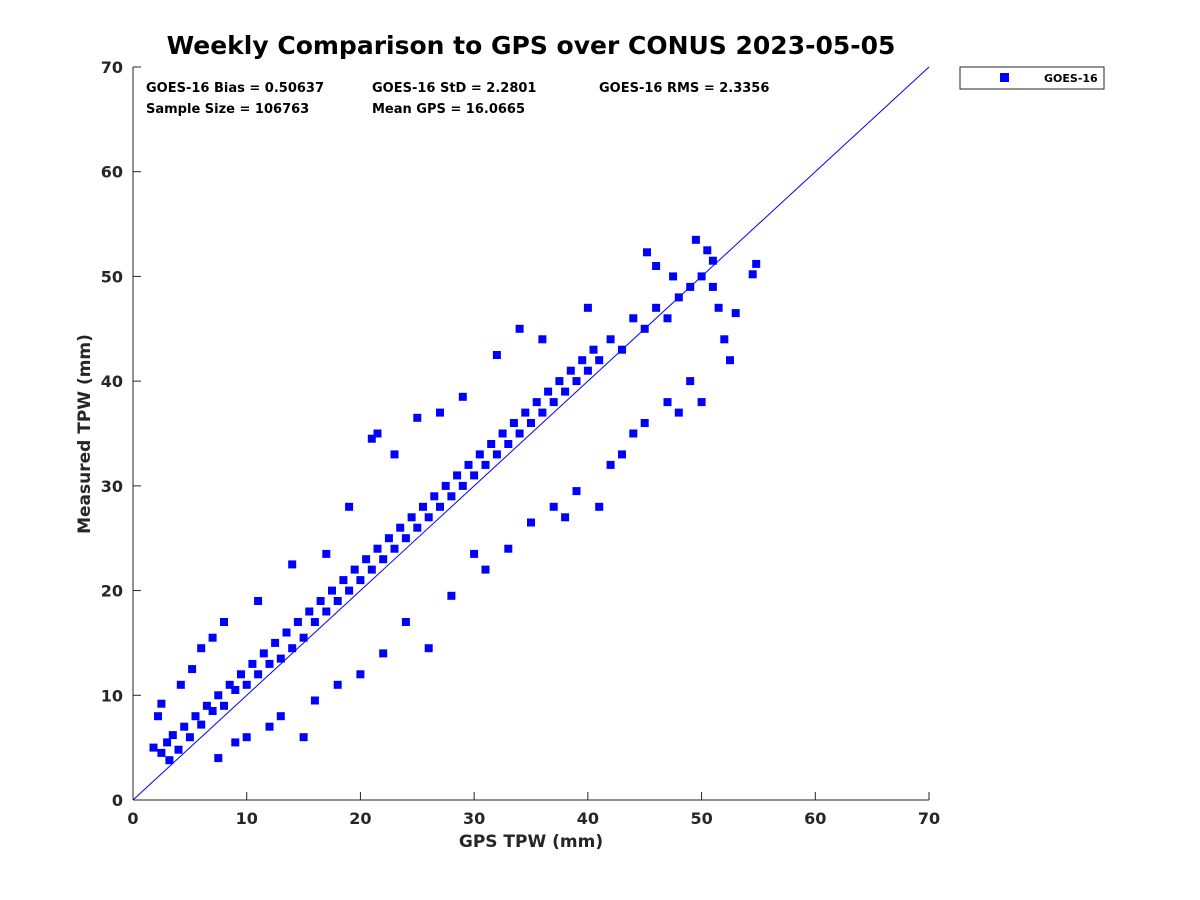  I want to click on x-tick-label: 40, so click(588, 818).